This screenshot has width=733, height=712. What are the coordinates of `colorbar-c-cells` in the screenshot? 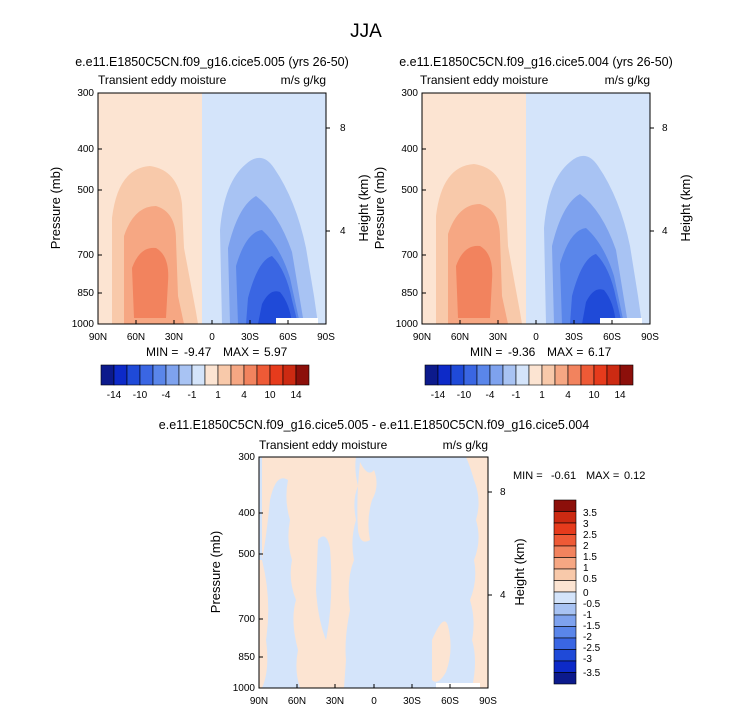 It's located at (565, 592).